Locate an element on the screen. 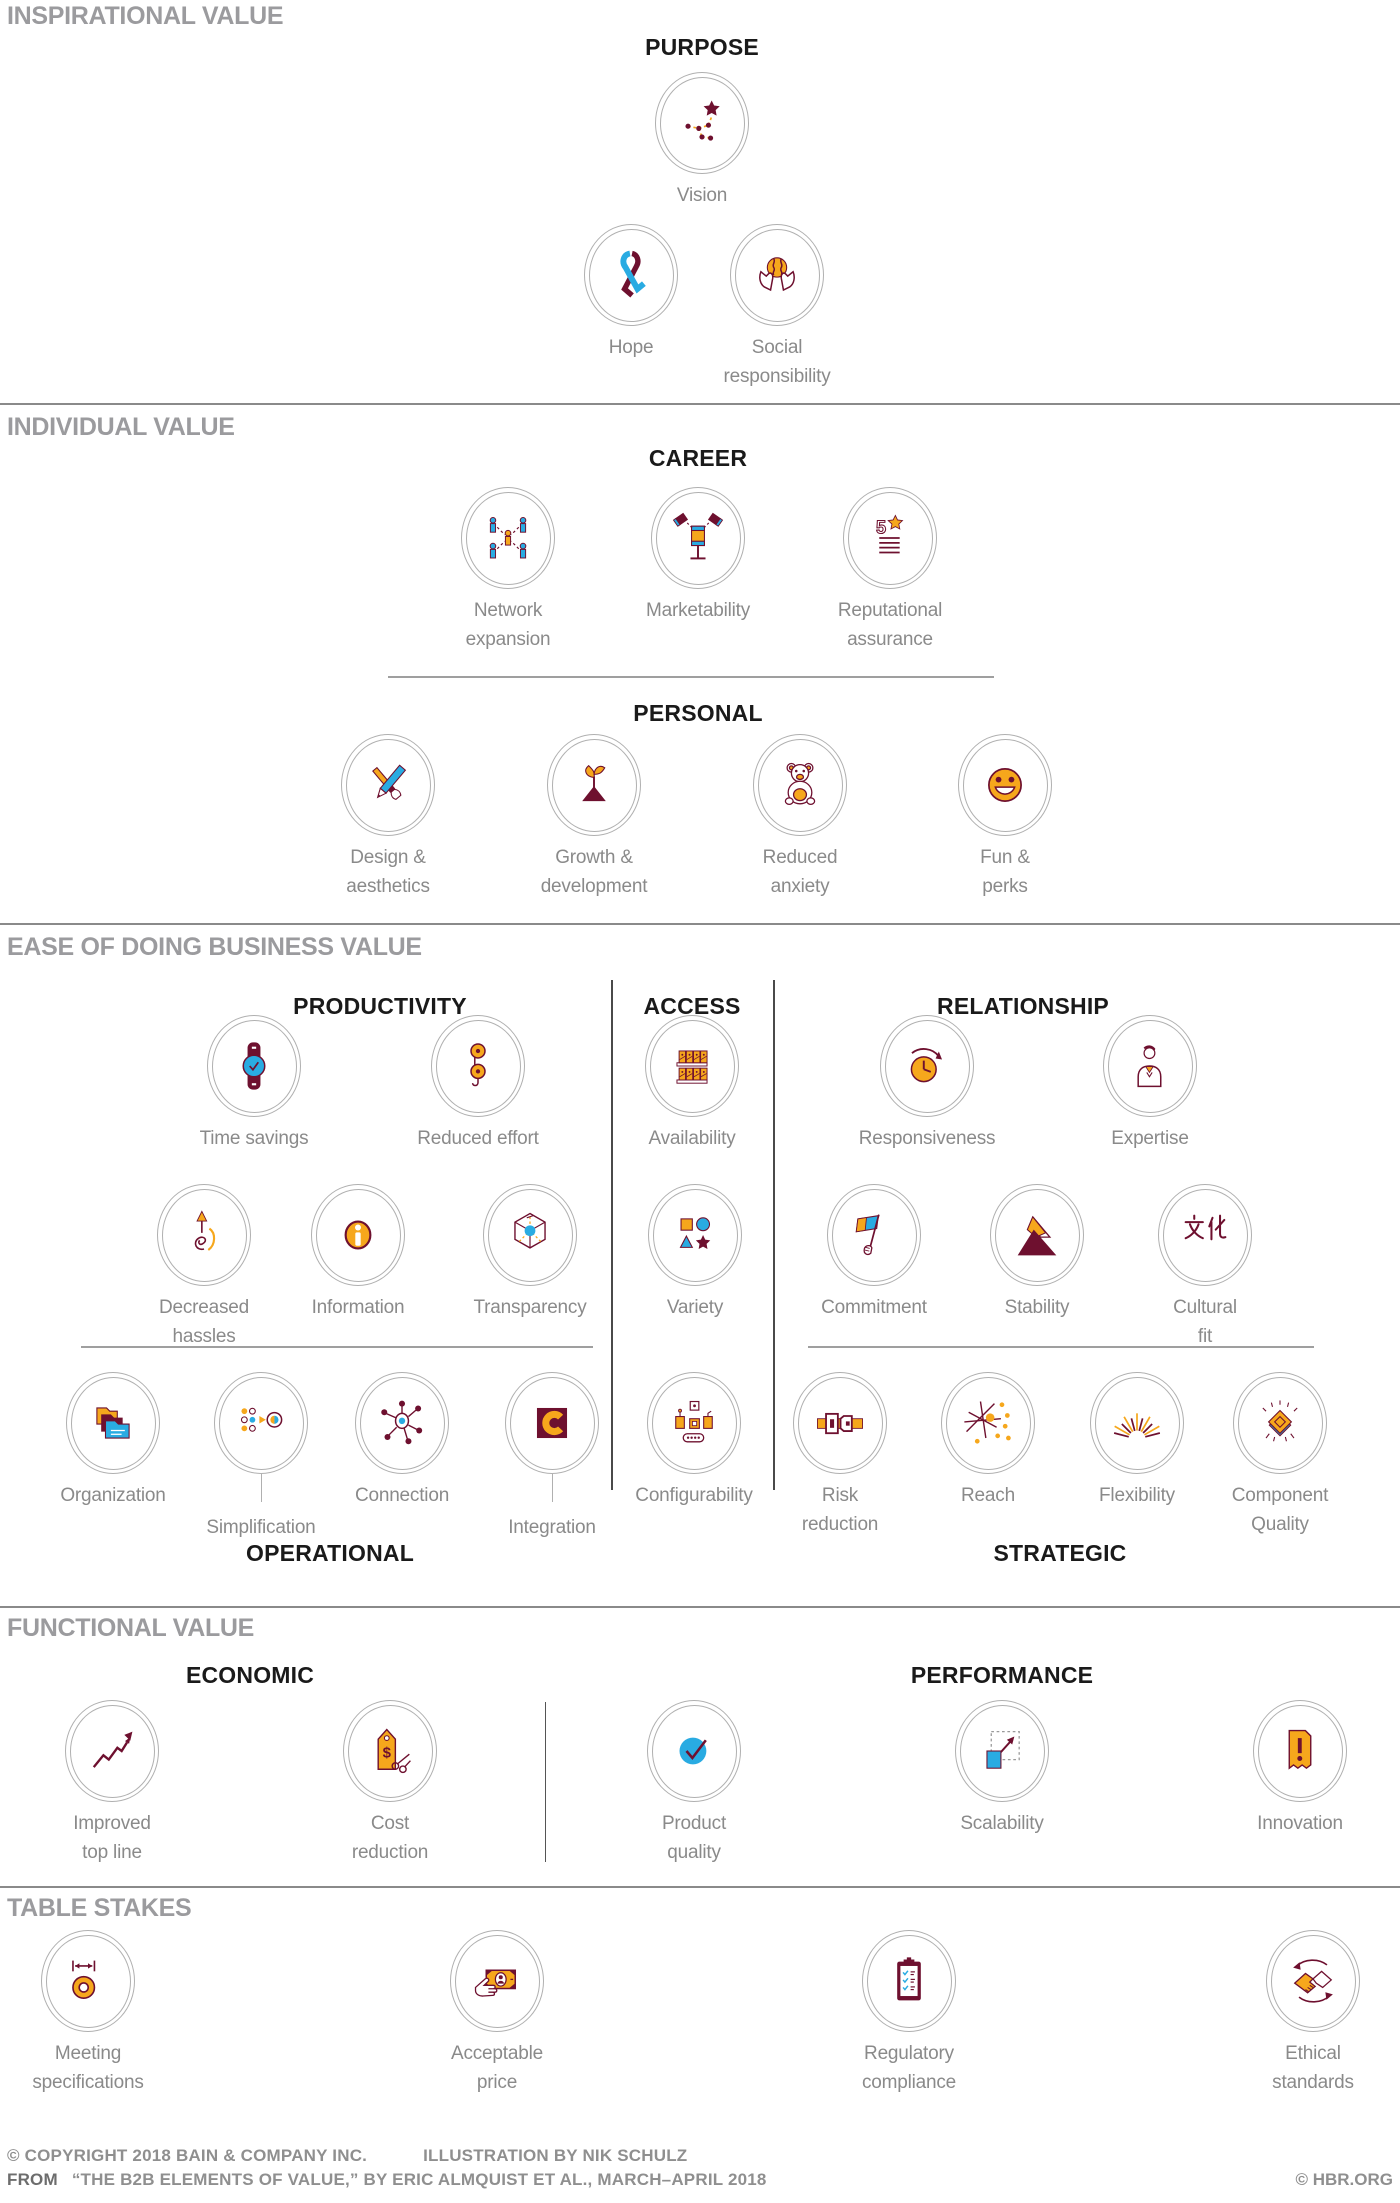  element-design-aesthetics: Design & aesthetics is located at coordinates (388, 817).